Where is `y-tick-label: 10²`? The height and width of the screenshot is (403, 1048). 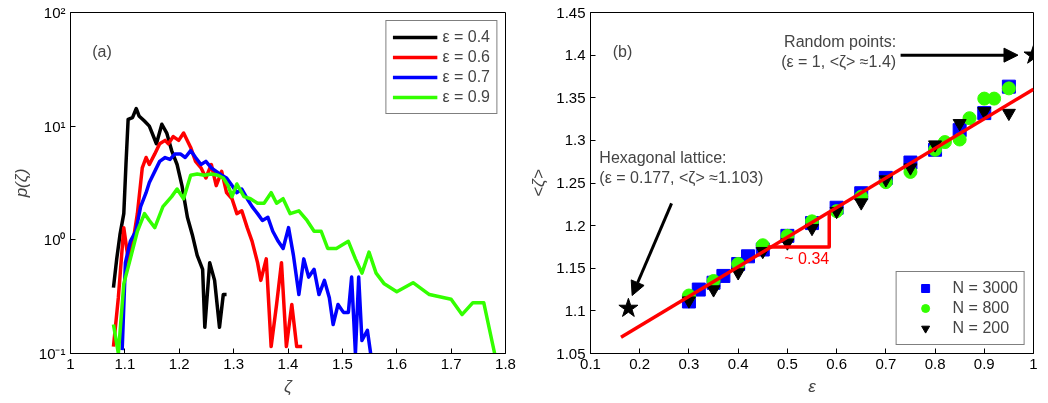
y-tick-label: 10² is located at coordinates (54, 12).